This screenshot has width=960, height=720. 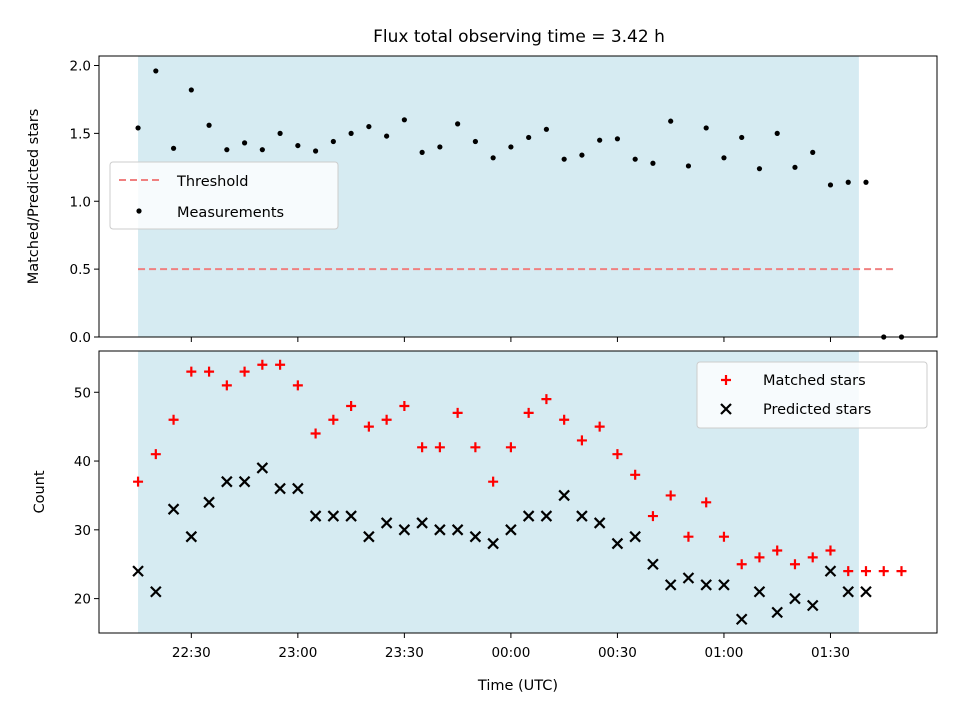 I want to click on y-tick-label: 20, so click(x=82, y=600).